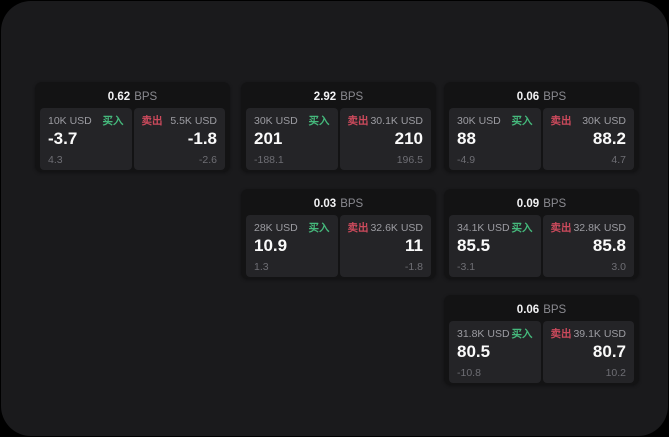  What do you see at coordinates (528, 204) in the screenshot?
I see `bps-value: 0.09` at bounding box center [528, 204].